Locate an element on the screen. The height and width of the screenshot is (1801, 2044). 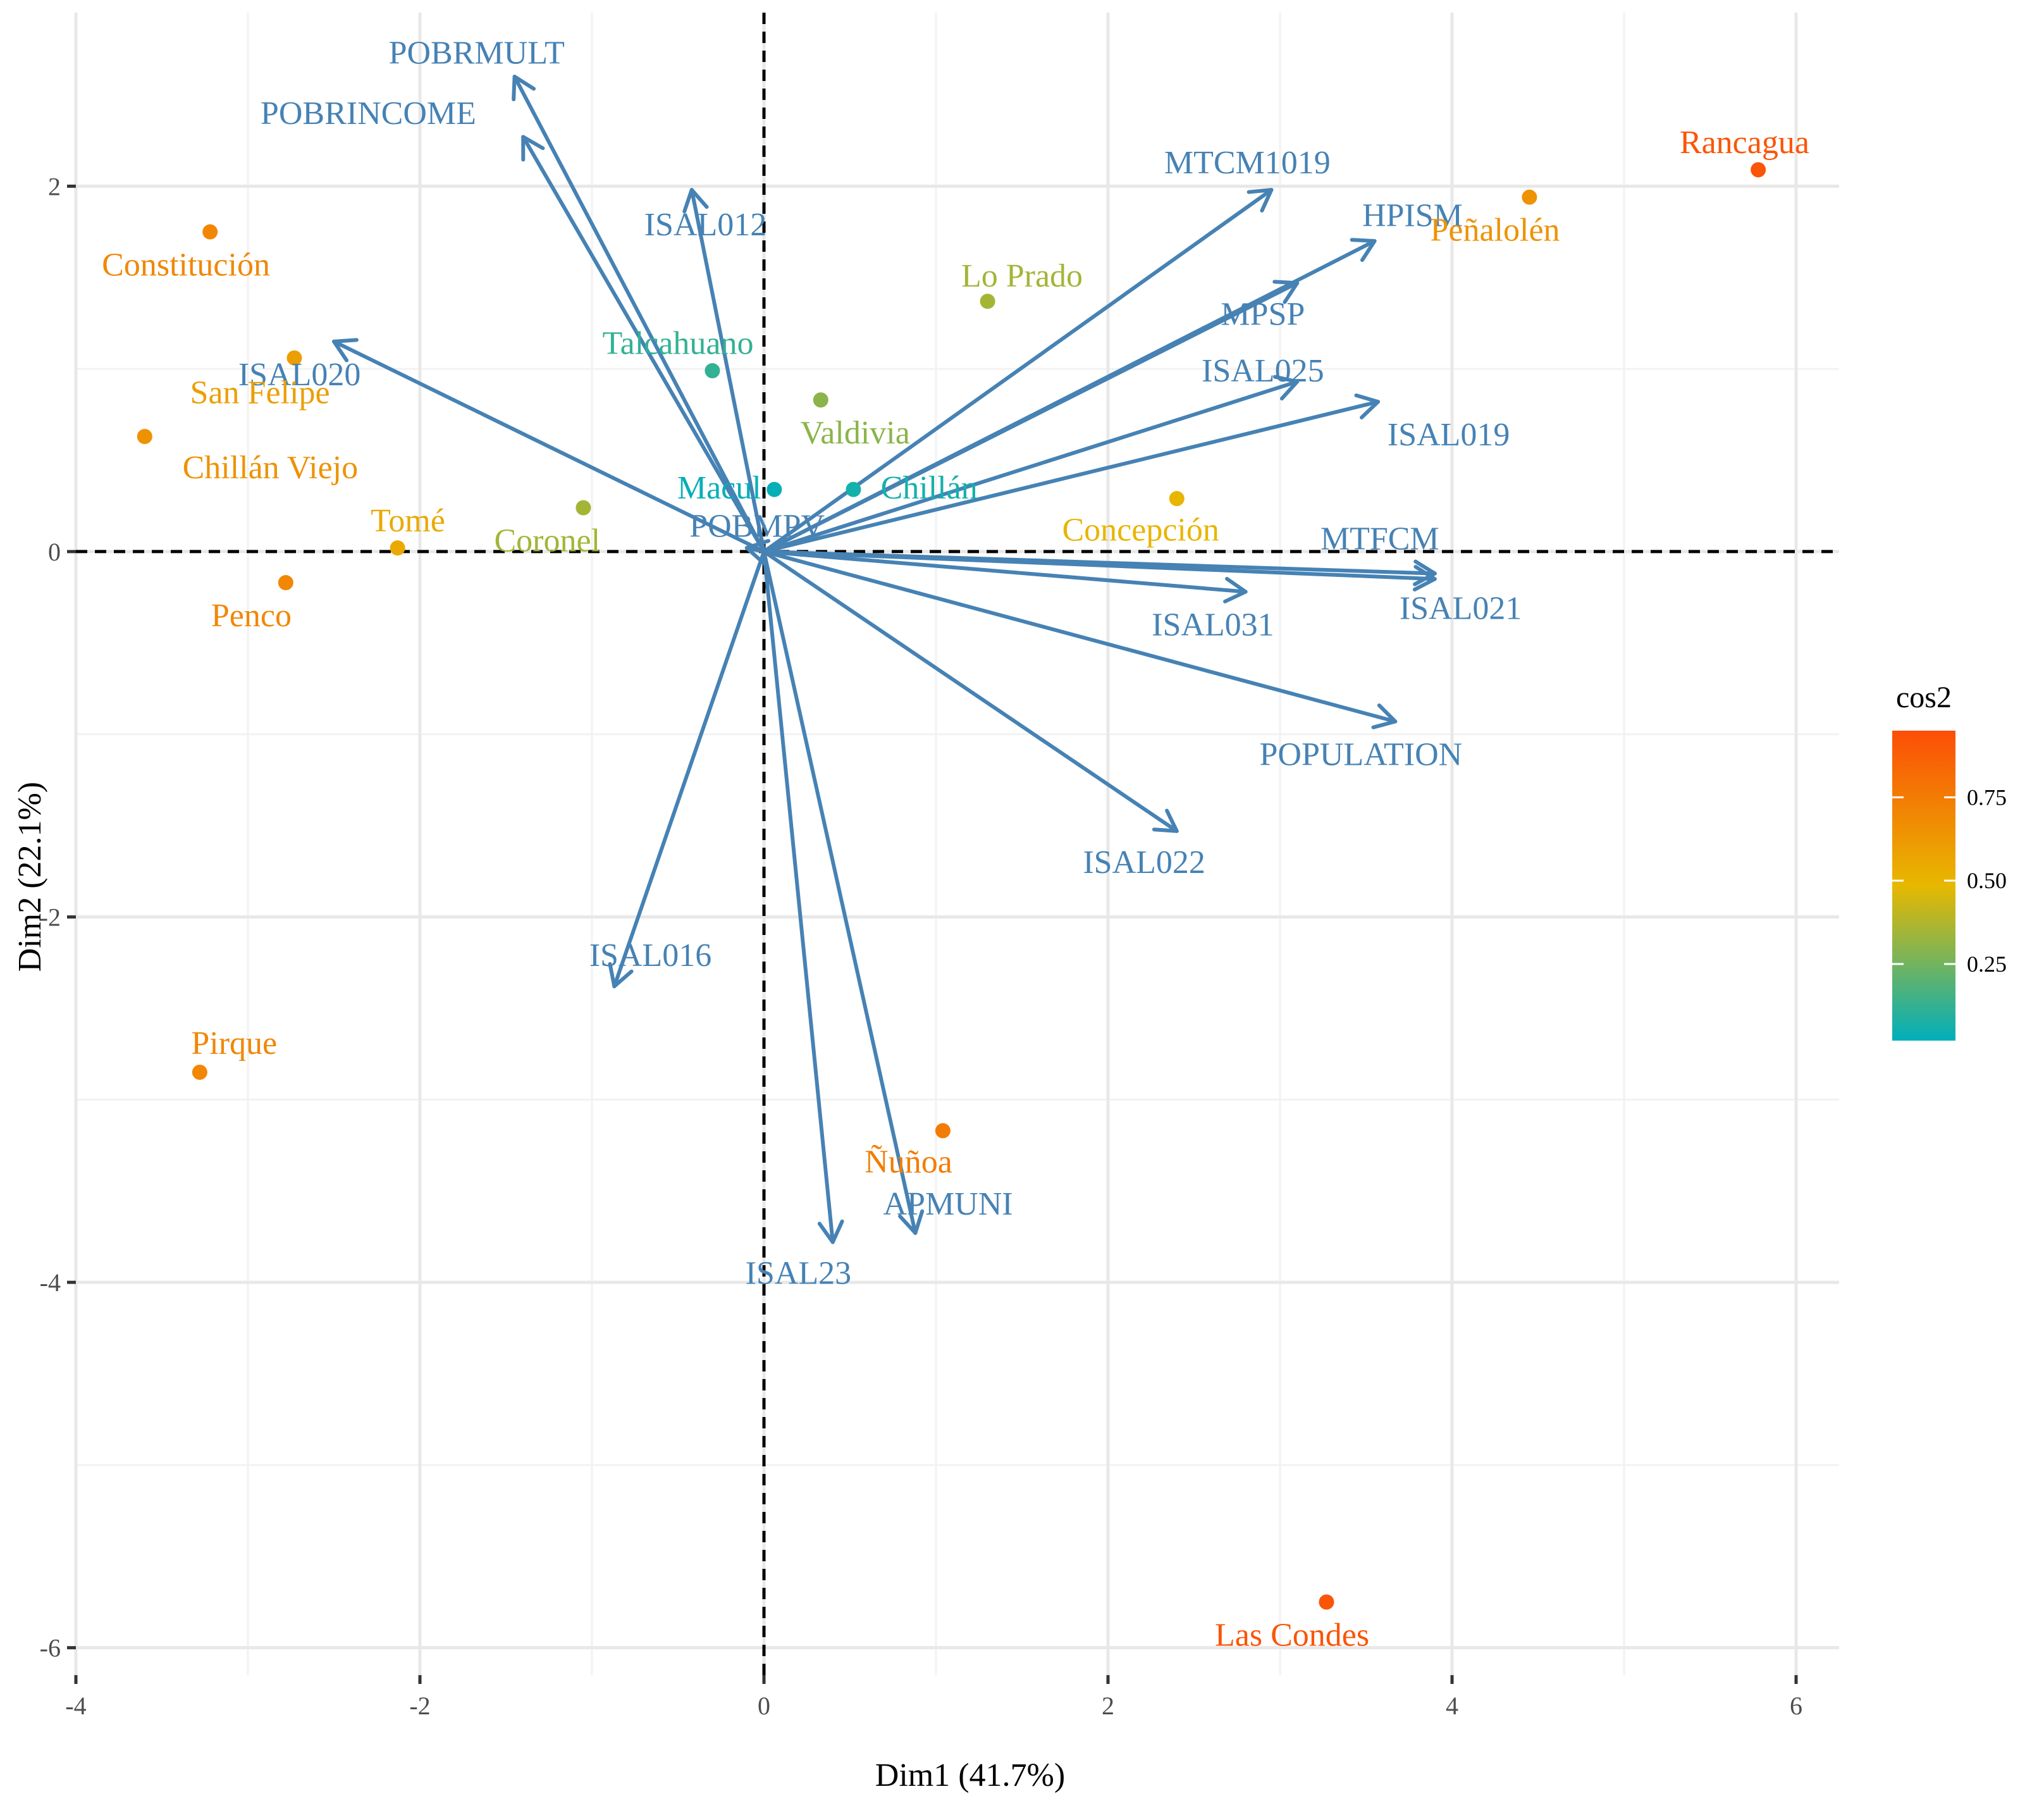
arrow-isal025 is located at coordinates (1031, 464).